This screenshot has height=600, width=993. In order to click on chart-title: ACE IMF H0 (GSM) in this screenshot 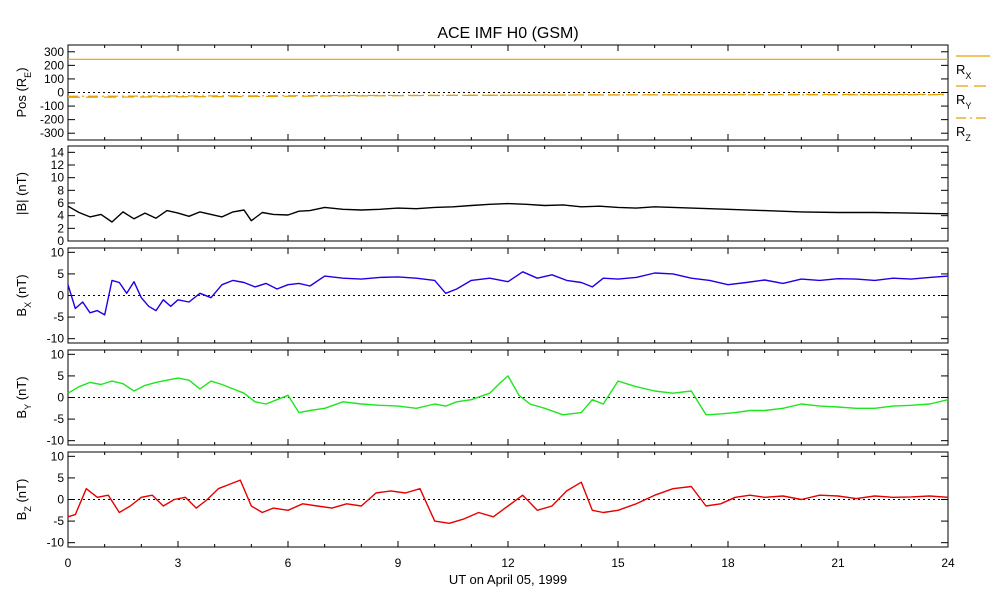, I will do `click(507, 33)`.